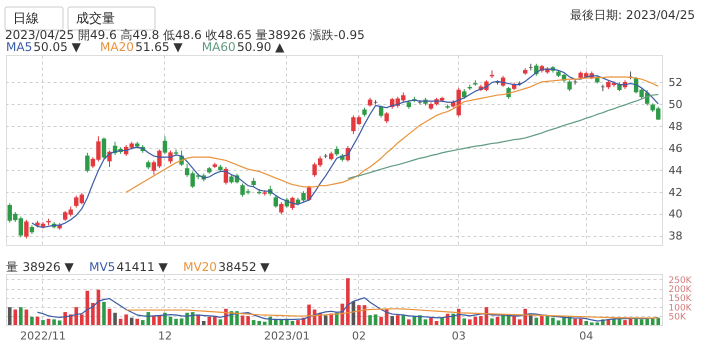 This screenshot has height=340, width=720. I want to click on y-tick-label: 150K, so click(680, 299).